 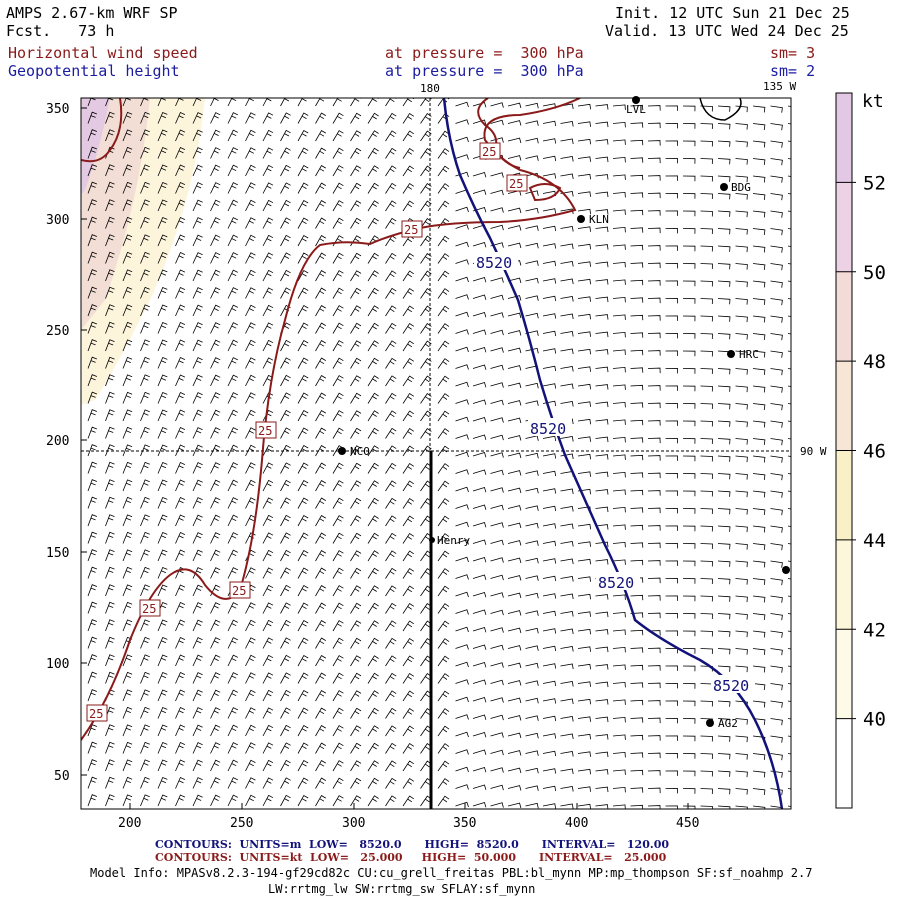 What do you see at coordinates (741, 187) in the screenshot?
I see `station-label-bdg: BDG` at bounding box center [741, 187].